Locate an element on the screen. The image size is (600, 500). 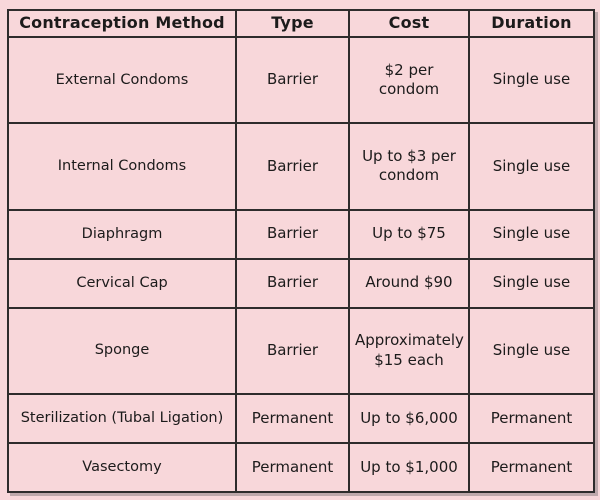
header-row: Contraception Method Type Cost Duration is located at coordinates (301, 23).